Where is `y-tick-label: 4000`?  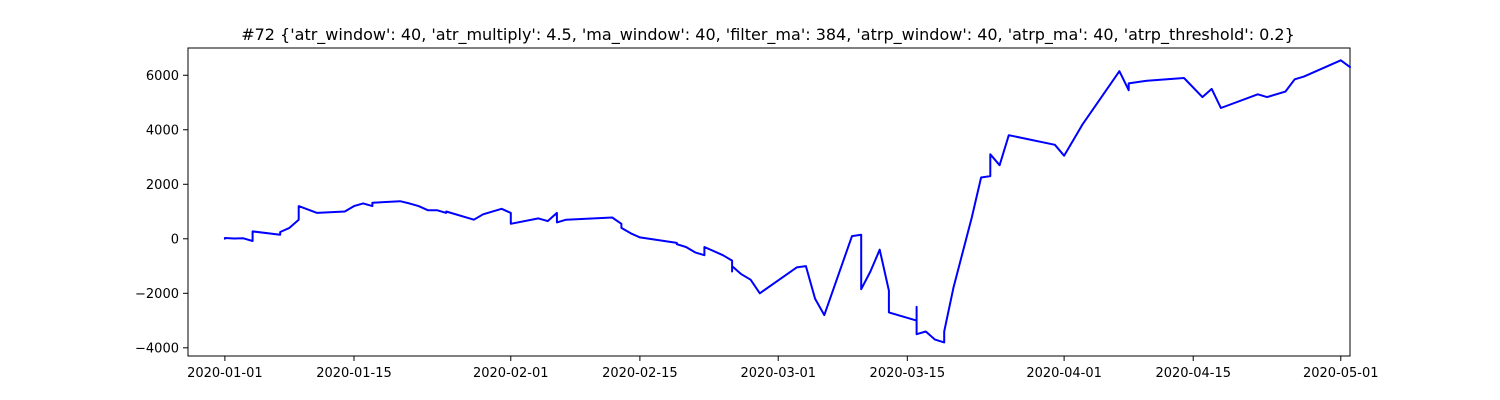 y-tick-label: 4000 is located at coordinates (162, 130).